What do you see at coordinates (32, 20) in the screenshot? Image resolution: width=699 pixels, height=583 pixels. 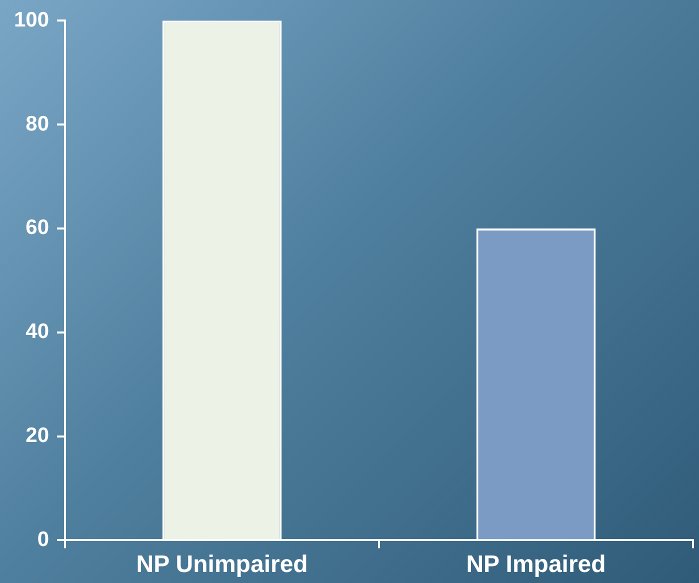 I see `y-tick-label: 100` at bounding box center [32, 20].